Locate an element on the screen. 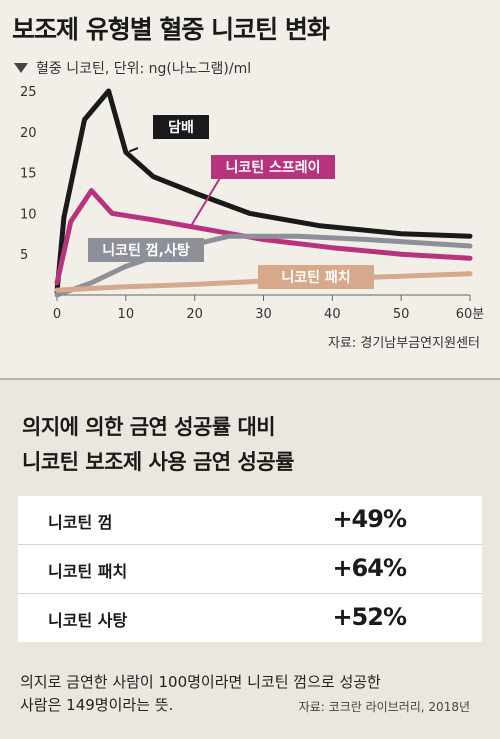  table-row: 니코틴 패치 +64% is located at coordinates (250, 569).